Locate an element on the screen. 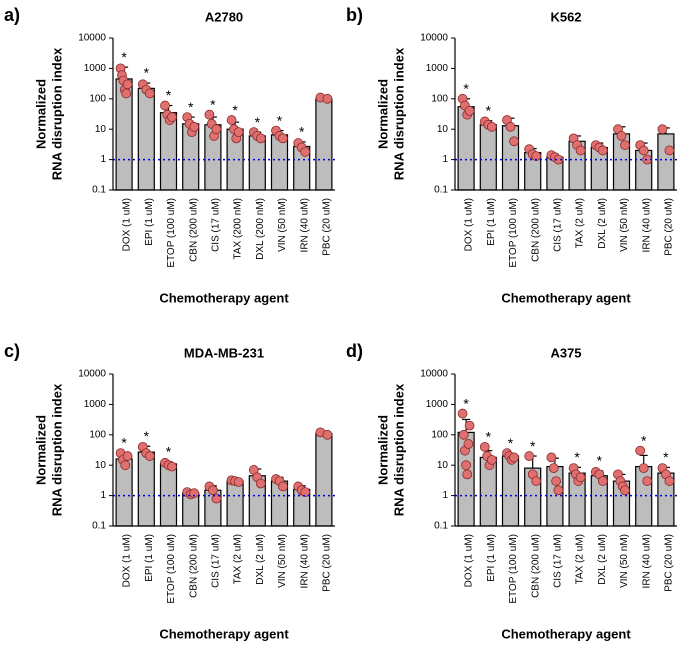 This screenshot has width=685, height=647. chart-title: K562 is located at coordinates (565, 16).